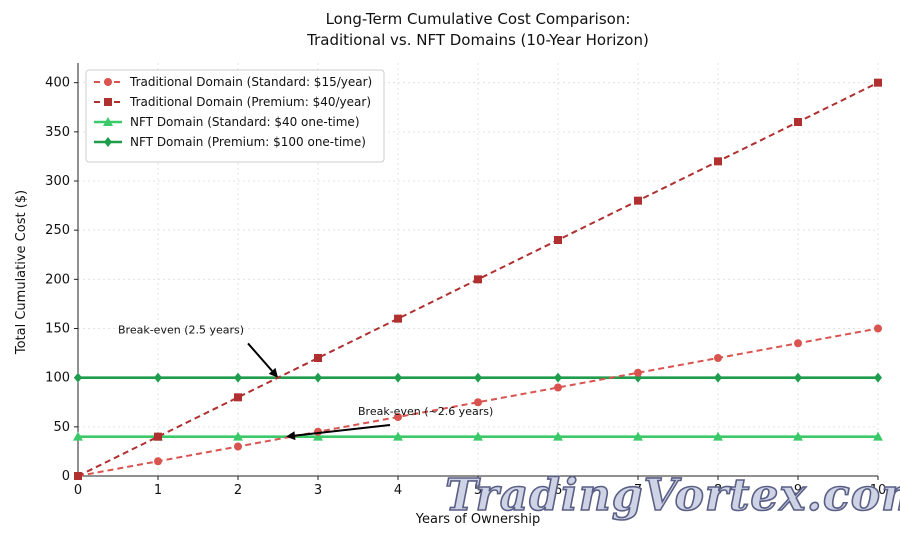 The width and height of the screenshot is (900, 540). I want to click on y-tick-label: 150, so click(57, 329).